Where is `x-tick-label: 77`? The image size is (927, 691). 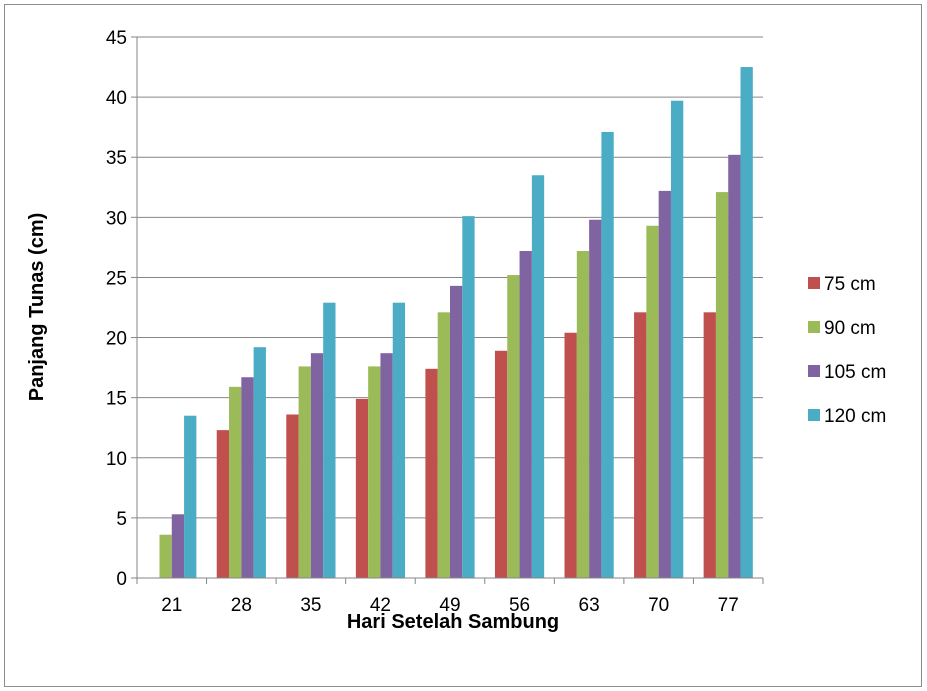 x-tick-label: 77 is located at coordinates (728, 605).